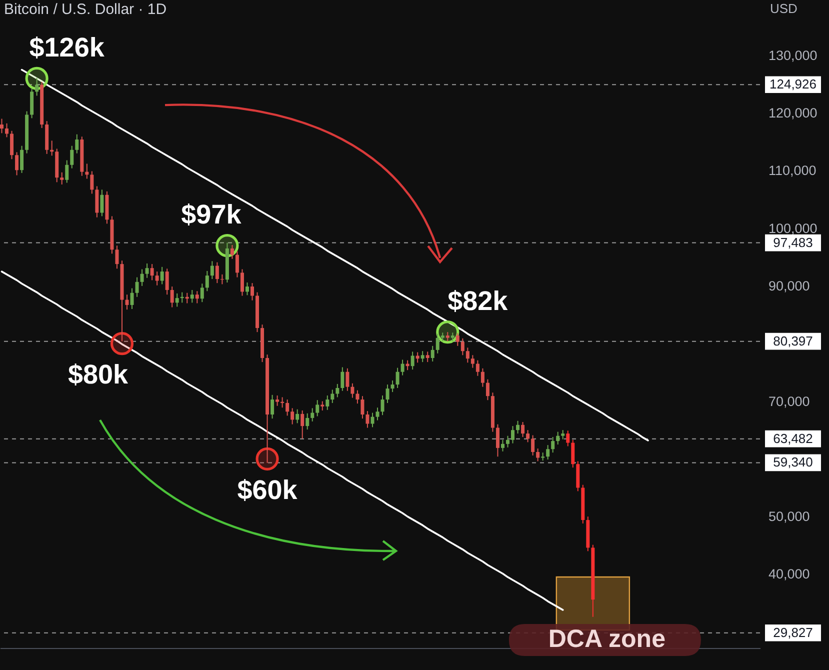 This screenshot has height=670, width=829. Describe the element at coordinates (789, 574) in the screenshot. I see `y-tick-label: 40,000` at that location.